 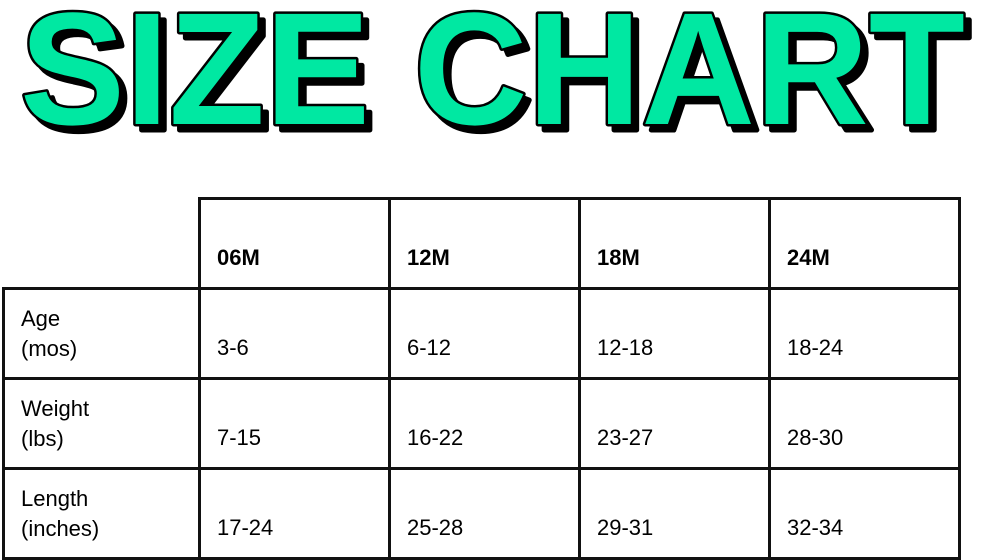 What do you see at coordinates (864, 423) in the screenshot?
I see `table-cell: 28-30` at bounding box center [864, 423].